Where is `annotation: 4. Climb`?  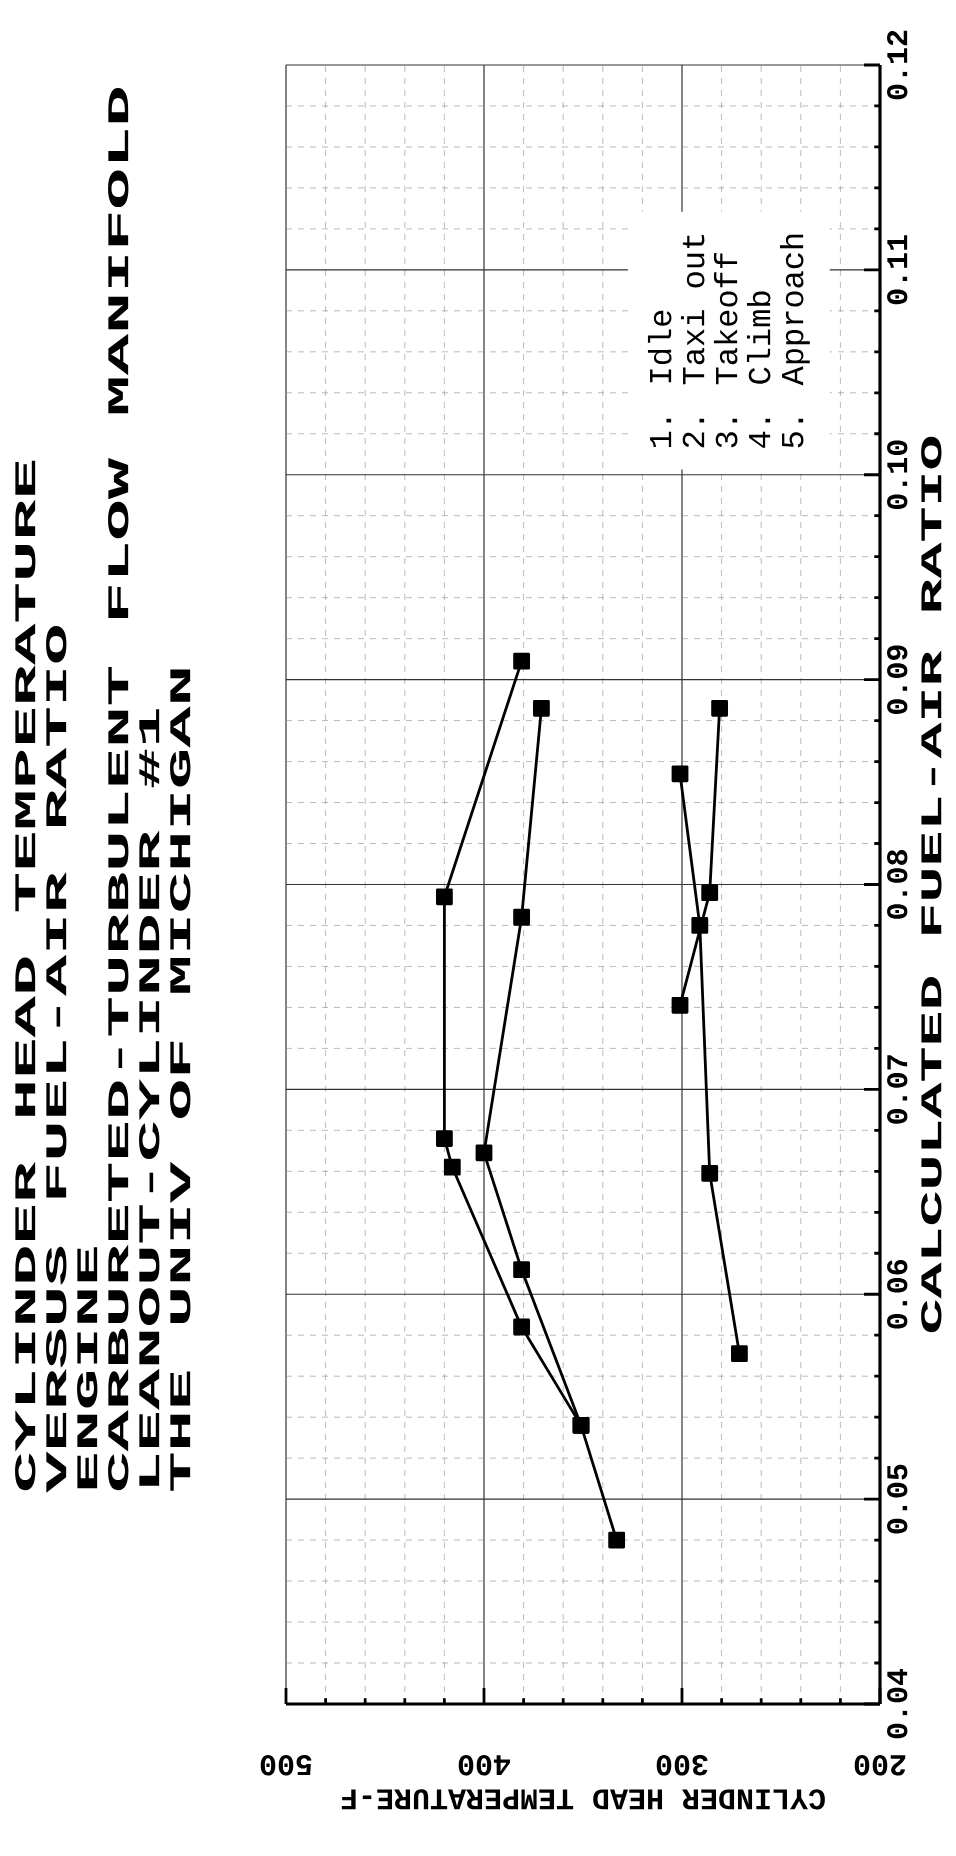 annotation: 4. Climb is located at coordinates (758, 369).